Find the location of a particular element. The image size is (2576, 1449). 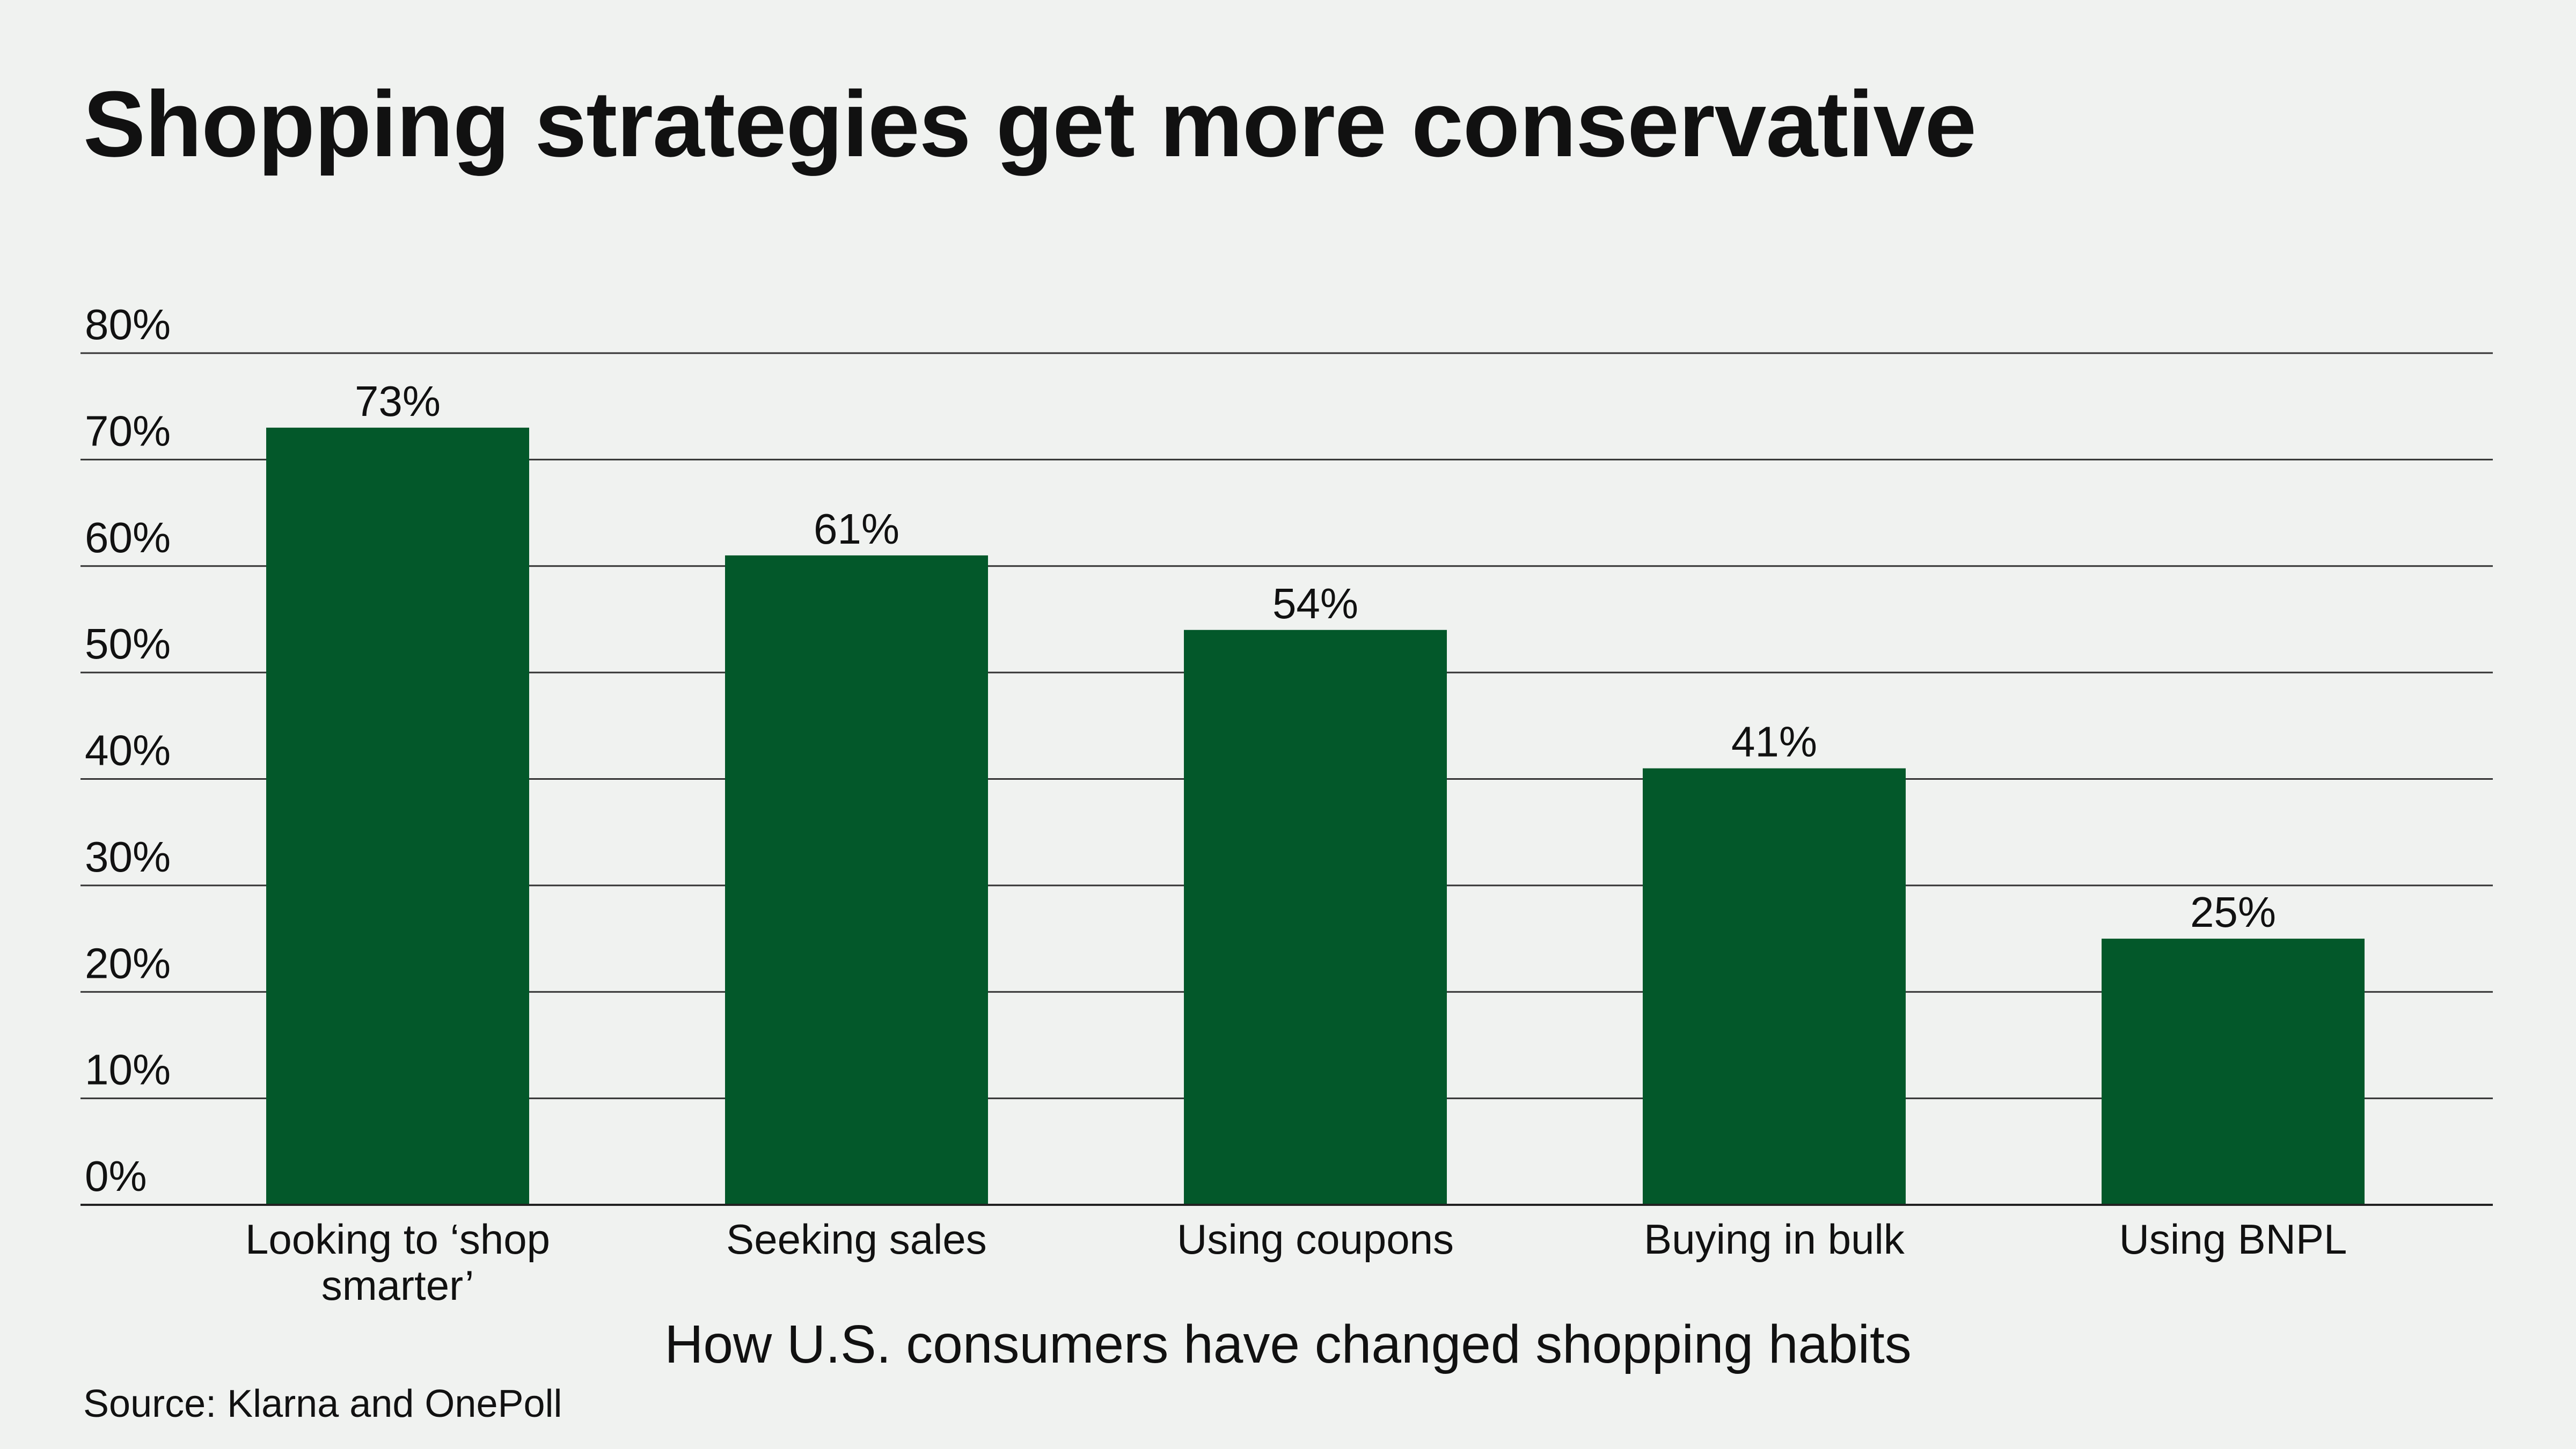

category-label: Buying in bulk is located at coordinates (1774, 1239).